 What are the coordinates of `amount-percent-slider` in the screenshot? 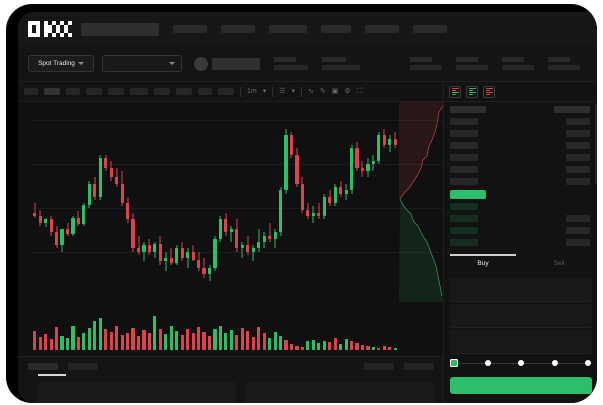 It's located at (521, 363).